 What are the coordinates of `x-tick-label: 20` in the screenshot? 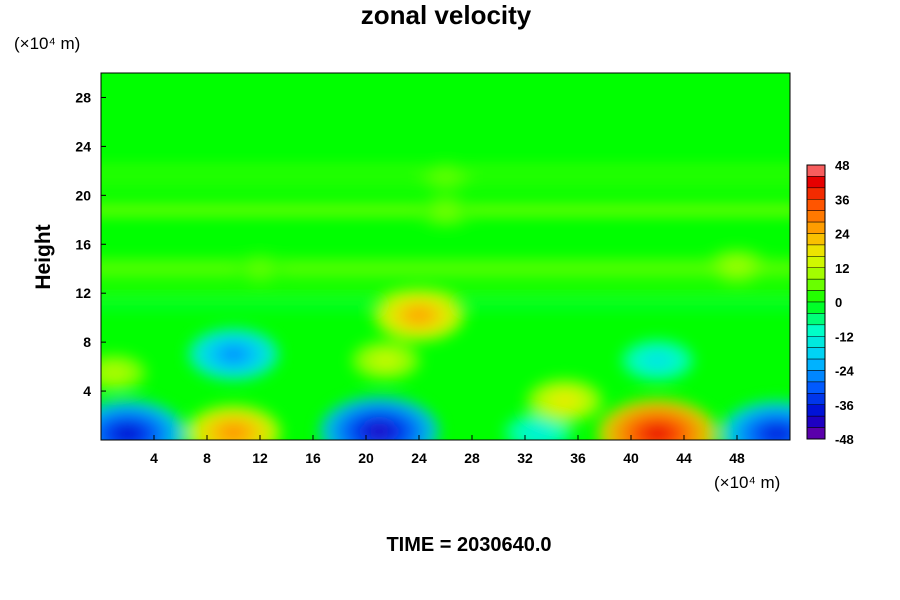 It's located at (366, 458).